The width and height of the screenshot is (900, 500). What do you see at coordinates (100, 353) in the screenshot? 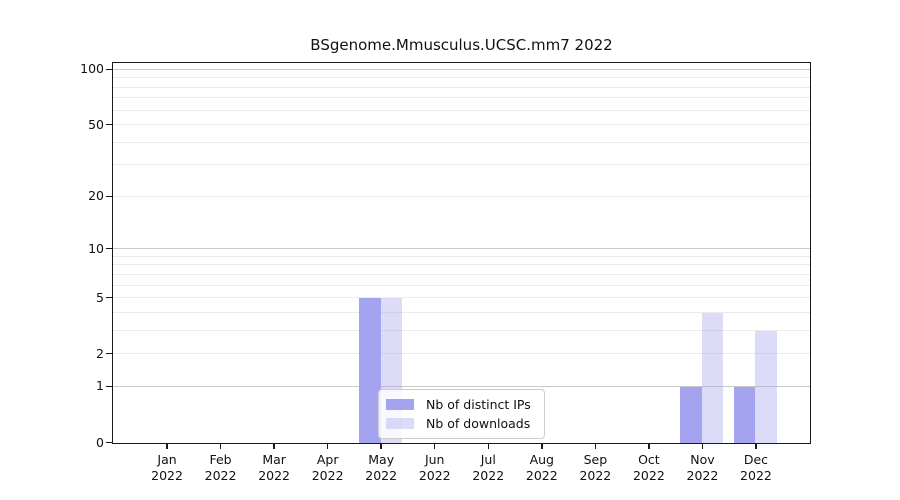
I see `y-tick-label: 2` at bounding box center [100, 353].